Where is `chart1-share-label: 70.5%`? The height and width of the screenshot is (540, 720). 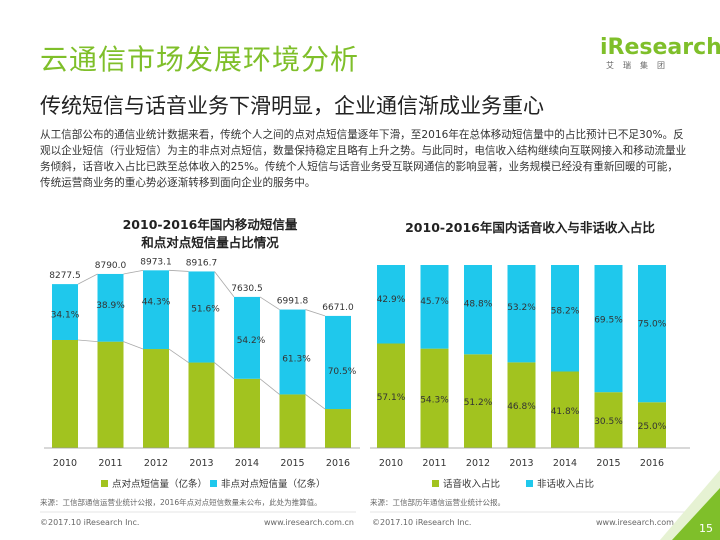
chart1-share-label: 70.5% is located at coordinates (342, 372).